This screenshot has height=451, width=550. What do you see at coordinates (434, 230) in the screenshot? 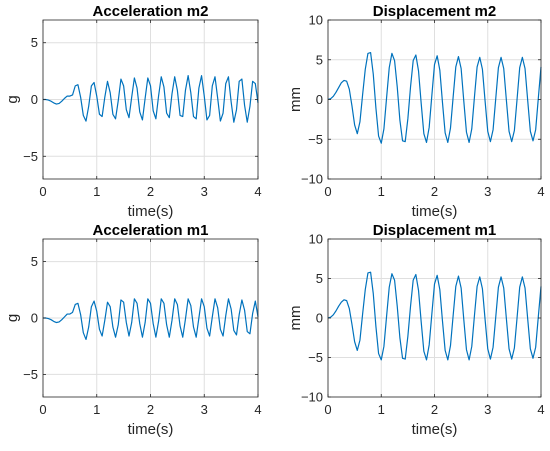
I see `chart-title: Displacement m1` at bounding box center [434, 230].